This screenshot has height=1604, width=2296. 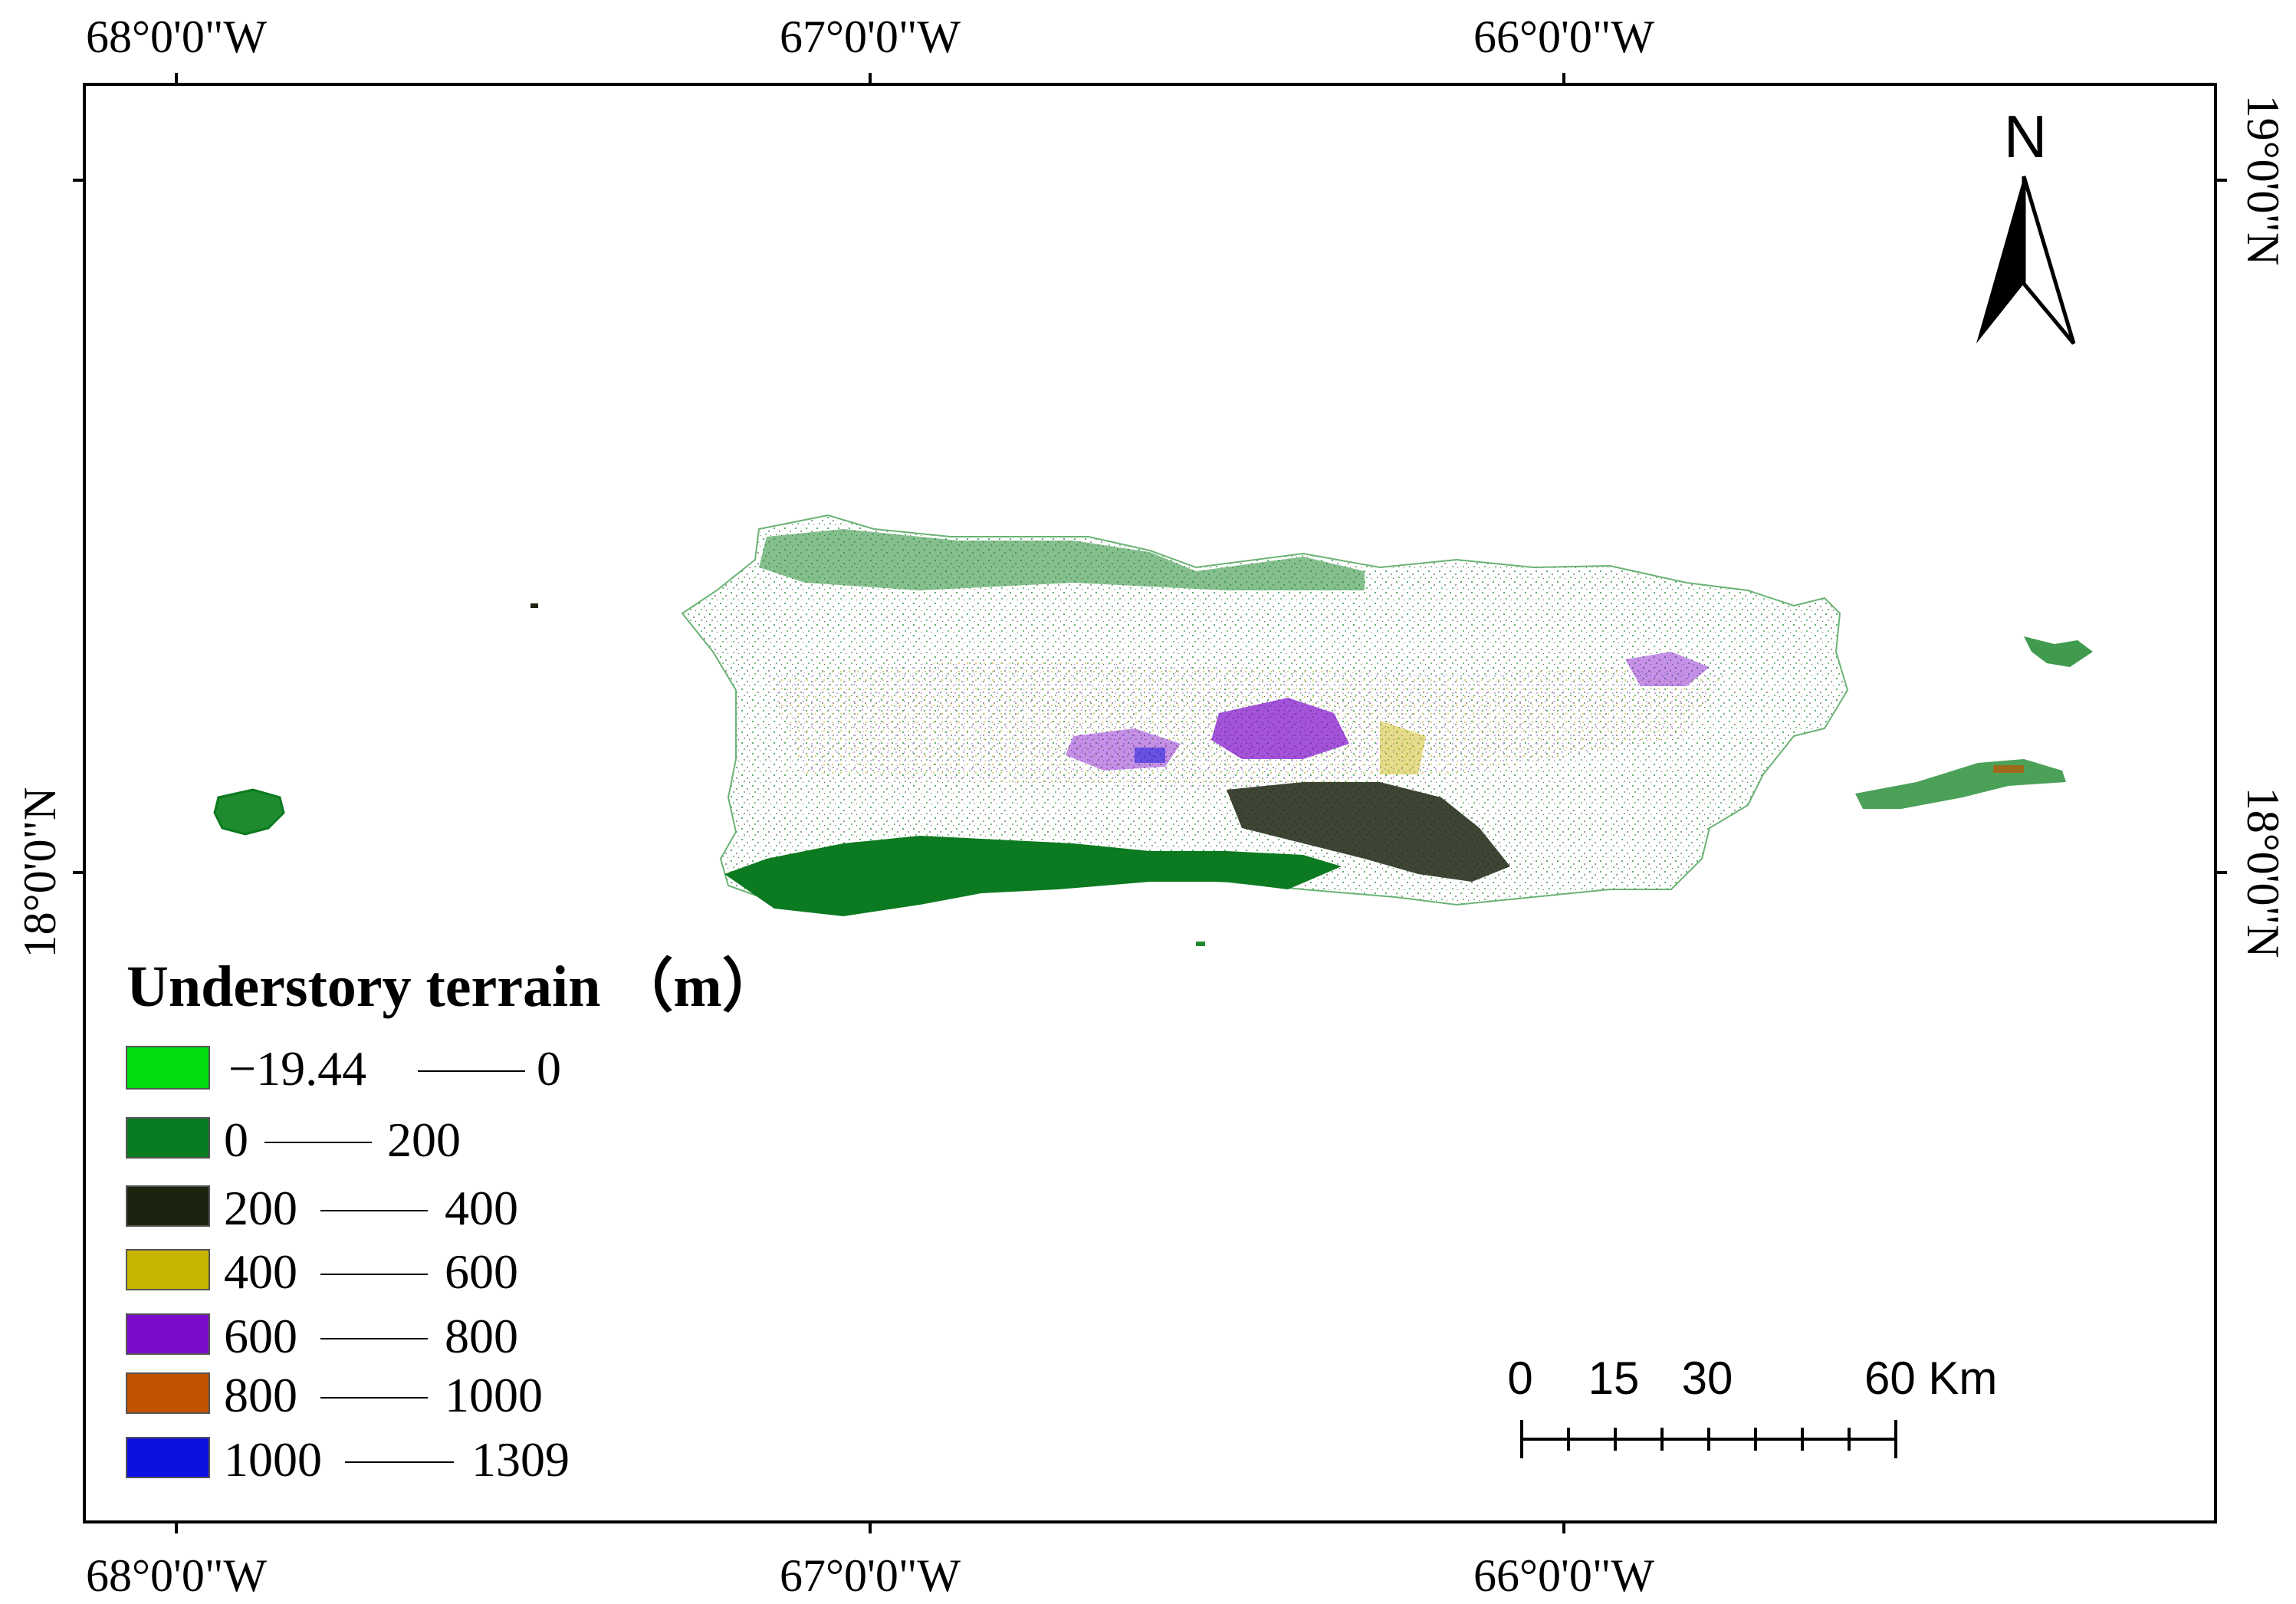 What do you see at coordinates (40, 872) in the screenshot?
I see `left-lat-label-1: 18°0'0"N` at bounding box center [40, 872].